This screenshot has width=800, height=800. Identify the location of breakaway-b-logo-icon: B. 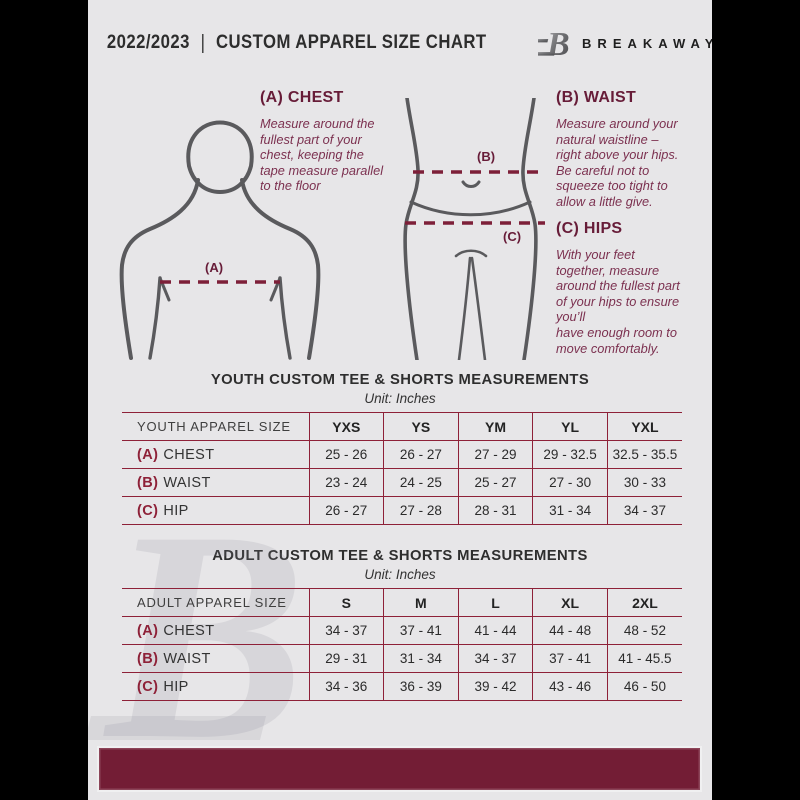
(554, 44).